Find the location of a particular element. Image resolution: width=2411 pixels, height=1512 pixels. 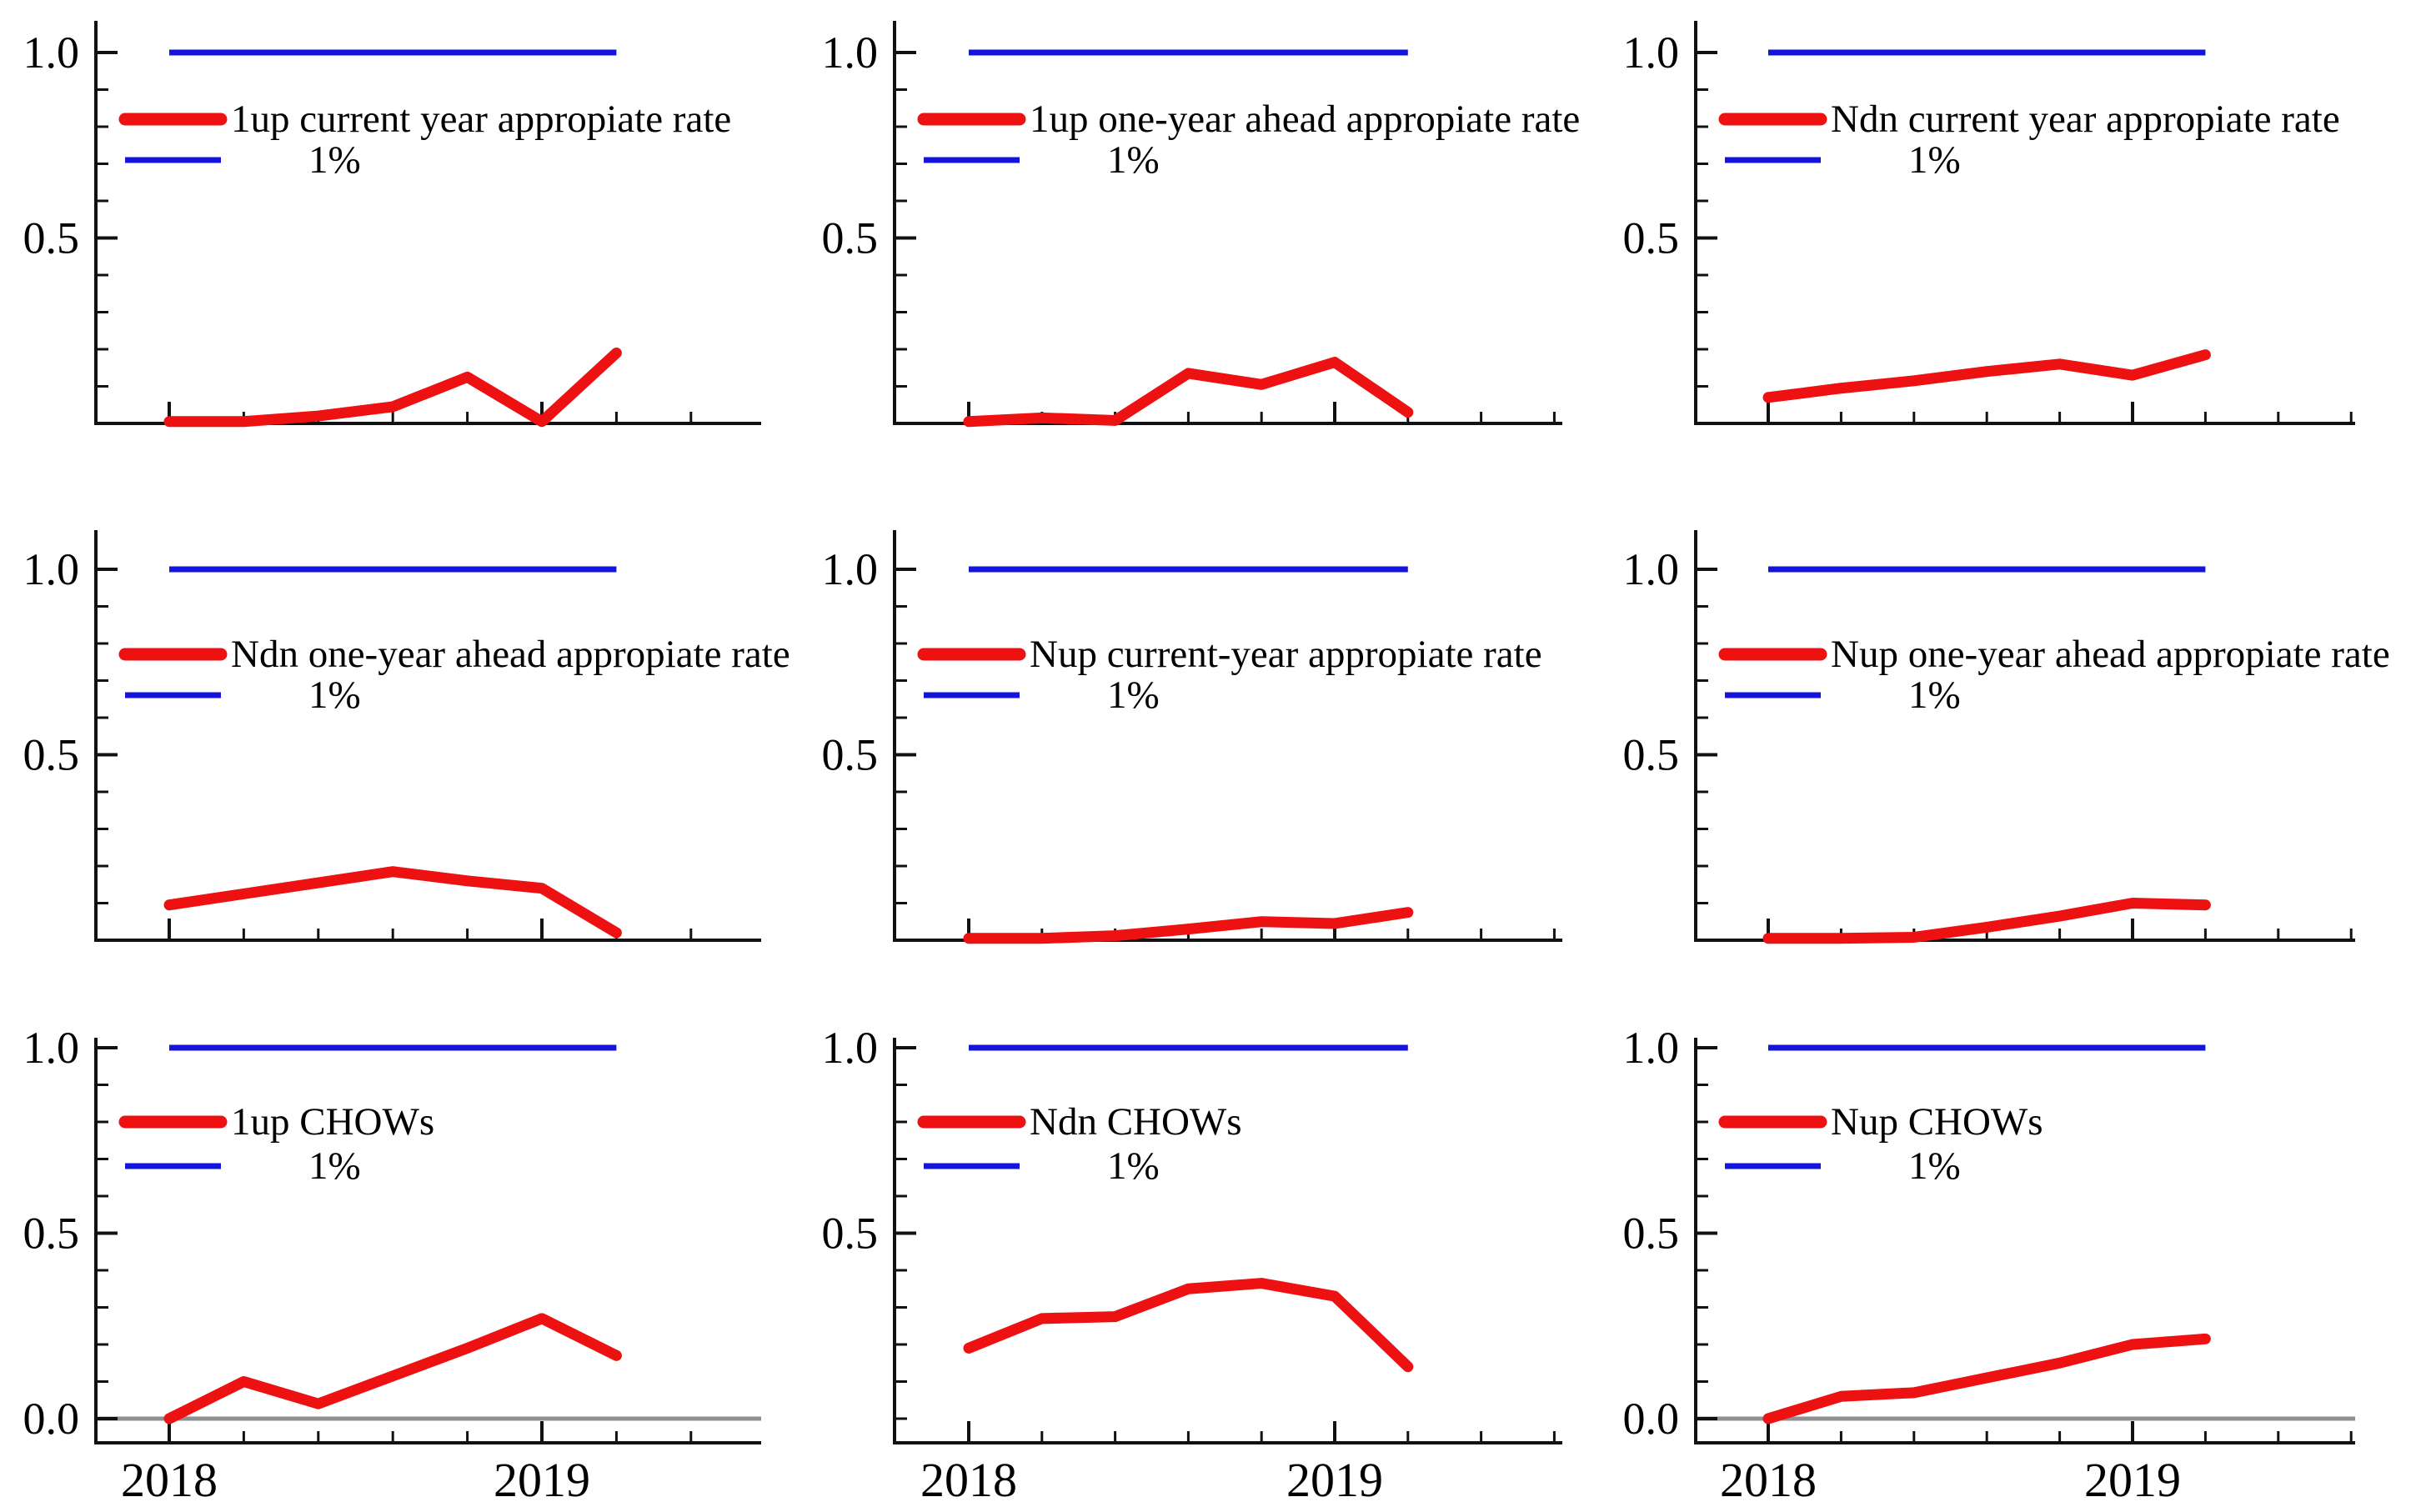

legend-label: Ndn CHOWs is located at coordinates (1136, 1122).